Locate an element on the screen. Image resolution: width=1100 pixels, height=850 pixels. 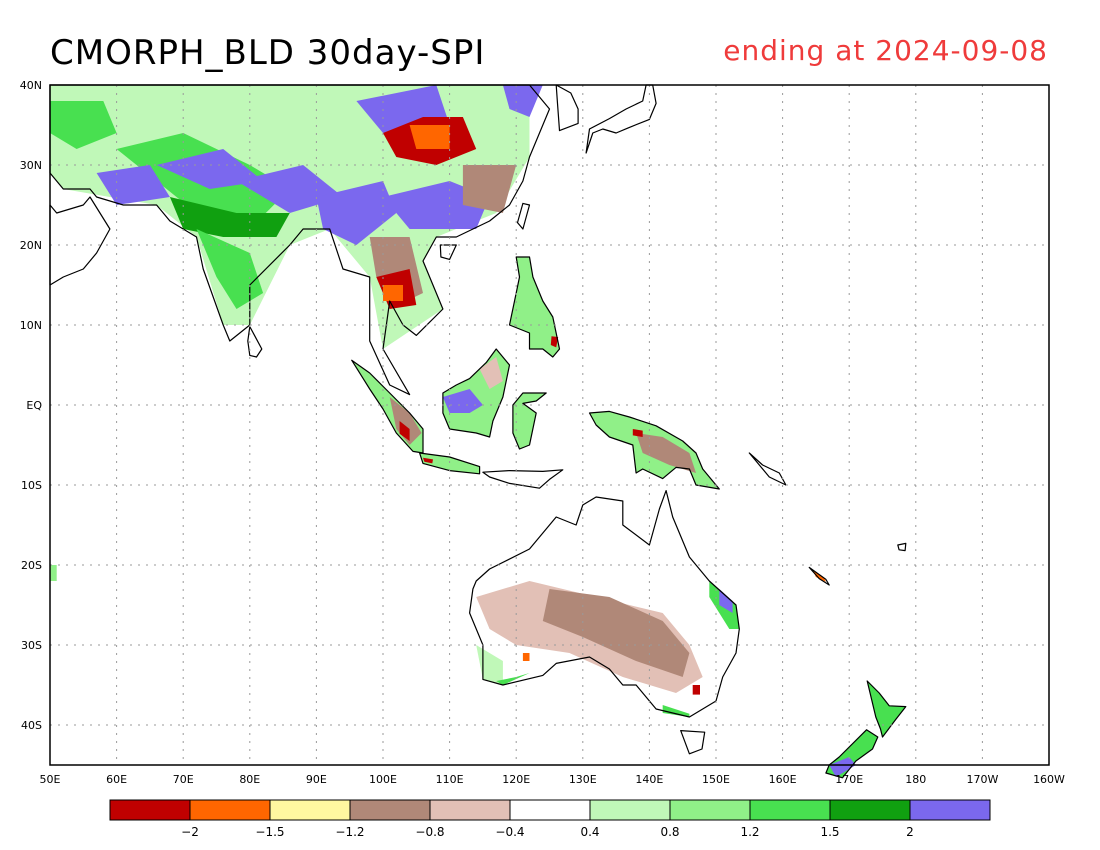
lon-tick-label: 180 is located at coordinates (915, 779).